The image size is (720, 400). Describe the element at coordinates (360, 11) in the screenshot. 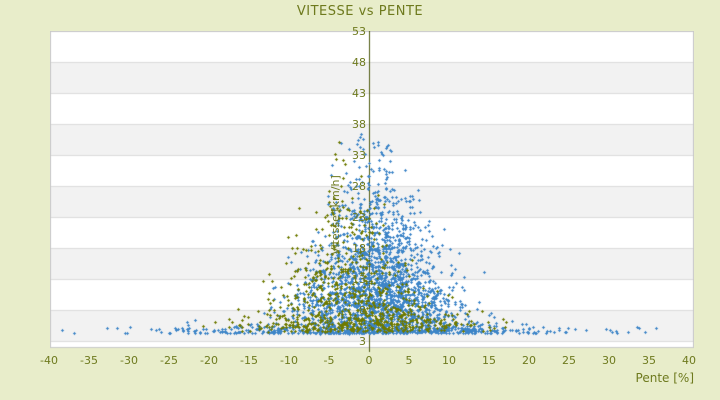

I see `chart-title: VITESSE vs PENTE` at that location.